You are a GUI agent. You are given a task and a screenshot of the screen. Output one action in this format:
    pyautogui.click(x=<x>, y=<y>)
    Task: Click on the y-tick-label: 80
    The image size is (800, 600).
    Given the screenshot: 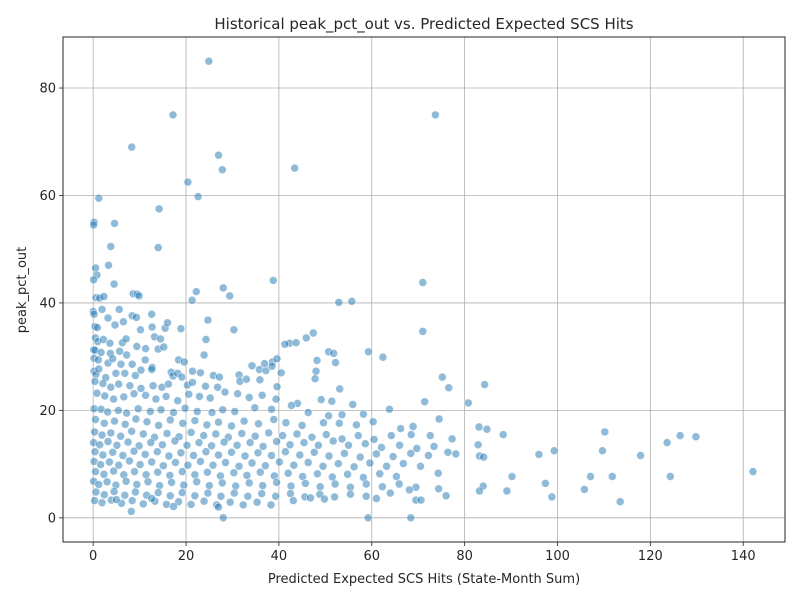 What is the action you would take?
    pyautogui.click(x=47, y=89)
    